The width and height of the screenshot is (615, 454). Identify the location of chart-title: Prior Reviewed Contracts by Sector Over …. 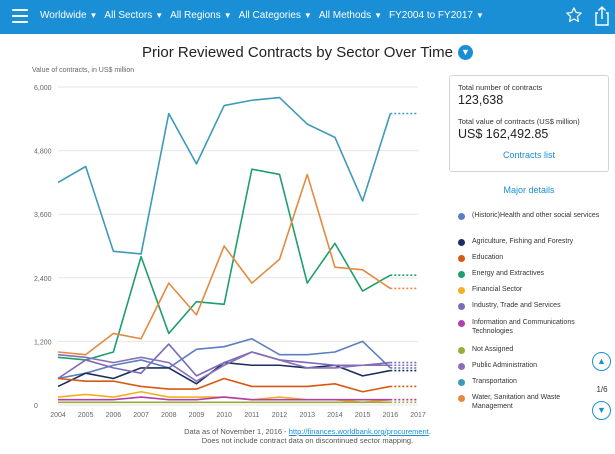
(307, 52).